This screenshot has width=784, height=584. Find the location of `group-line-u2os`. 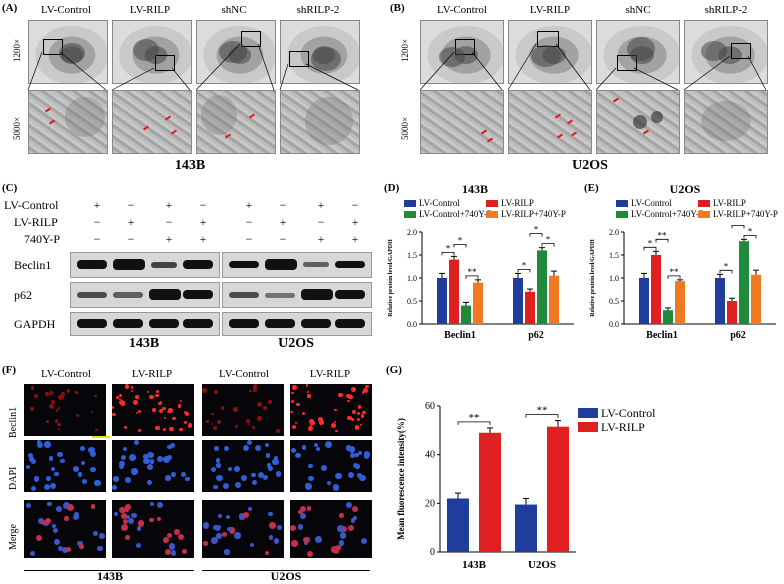

group-line-u2os is located at coordinates (286, 570).